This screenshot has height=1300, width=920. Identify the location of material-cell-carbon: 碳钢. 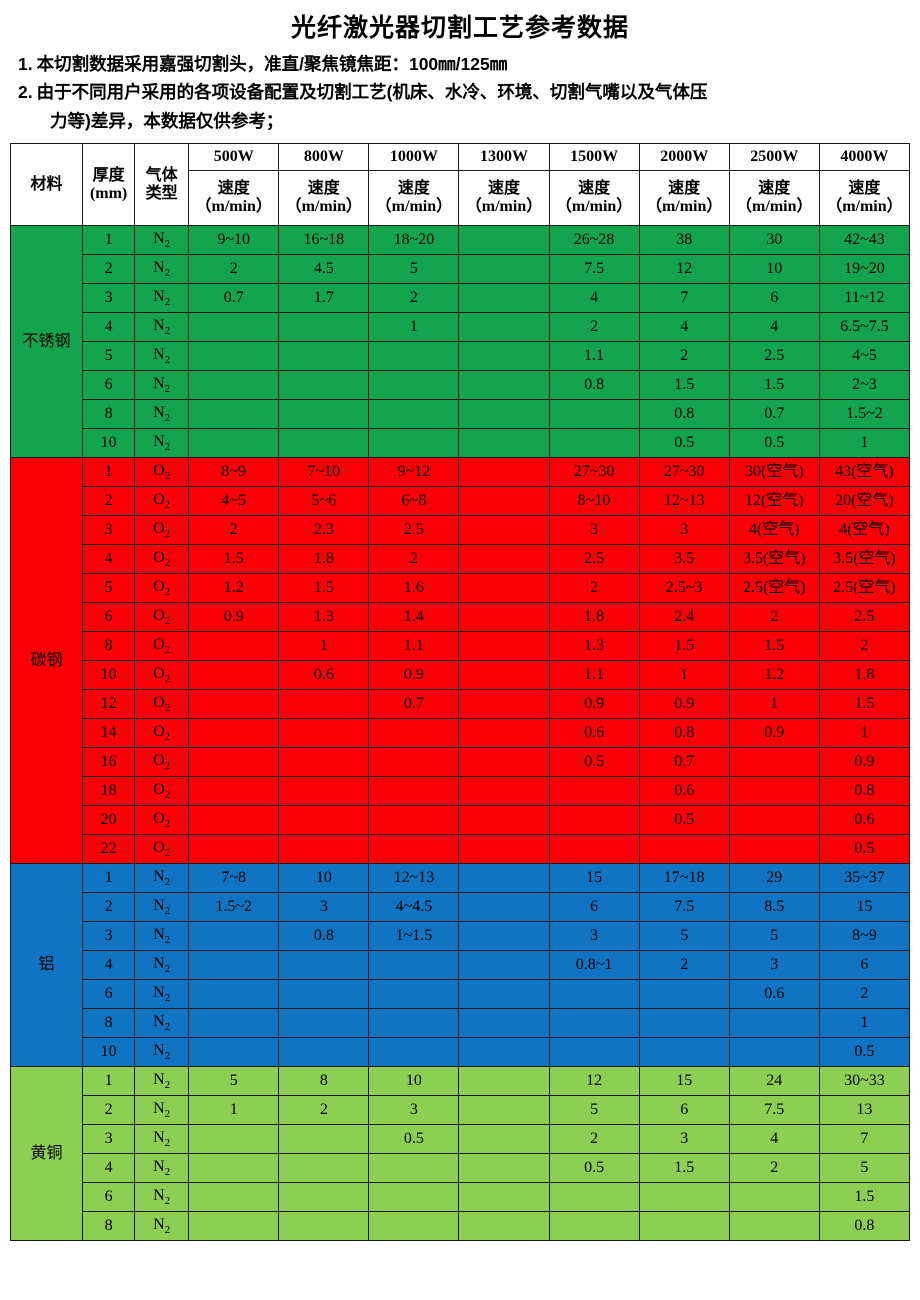
(46, 661).